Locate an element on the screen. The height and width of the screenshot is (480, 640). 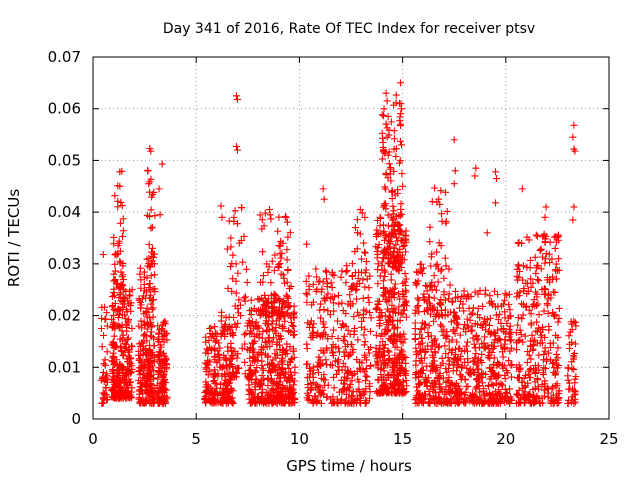
x-tick-label: 10 is located at coordinates (299, 439).